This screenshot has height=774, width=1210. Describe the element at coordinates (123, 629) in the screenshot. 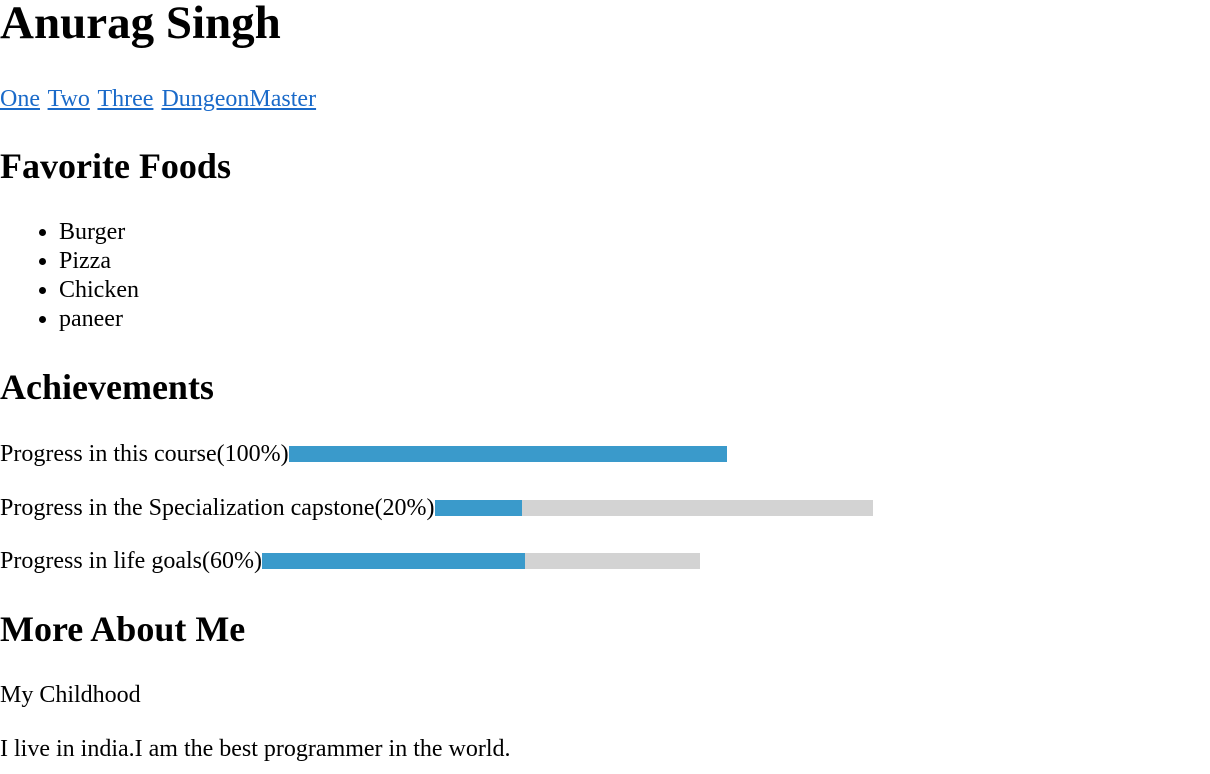

I see `more-about-me-heading: More About Me` at that location.